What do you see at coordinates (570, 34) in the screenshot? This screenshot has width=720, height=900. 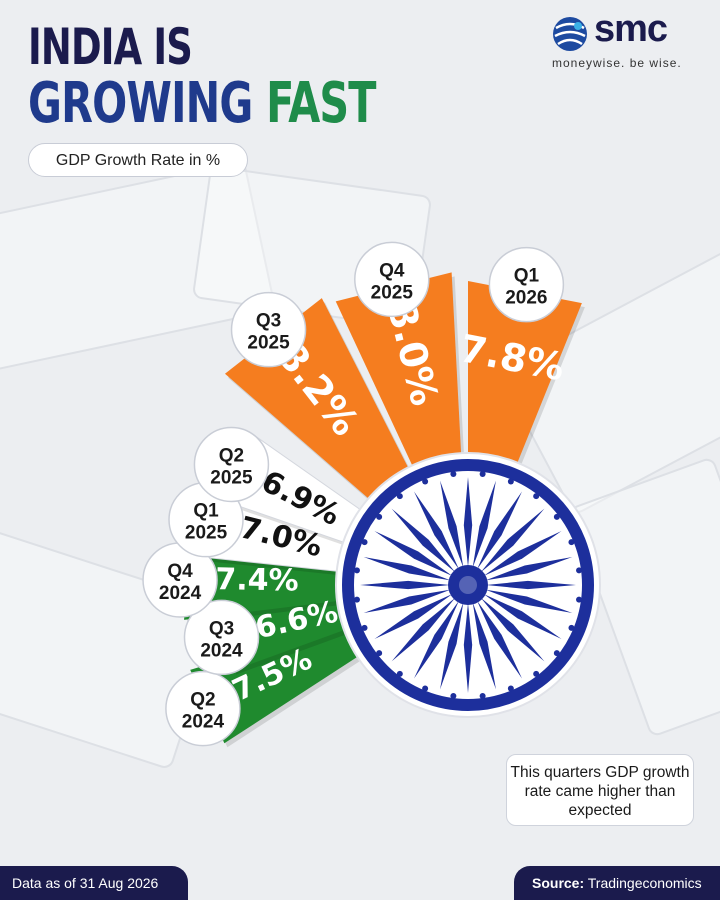 I see `globe-icon` at bounding box center [570, 34].